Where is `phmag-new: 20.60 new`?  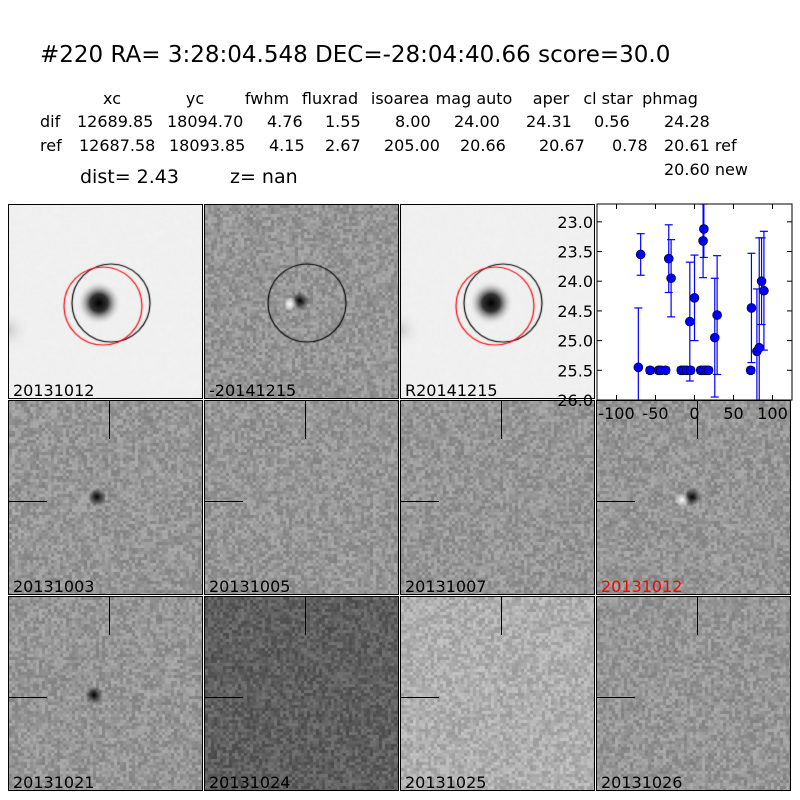 phmag-new: 20.60 new is located at coordinates (706, 169).